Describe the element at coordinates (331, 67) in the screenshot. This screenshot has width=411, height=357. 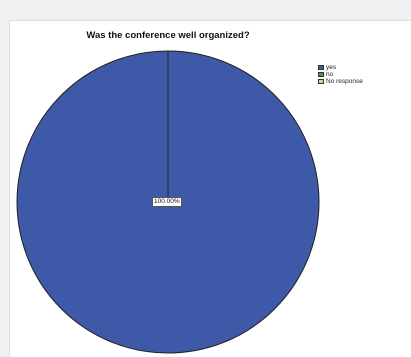
I see `legend-label-yes: yes` at that location.